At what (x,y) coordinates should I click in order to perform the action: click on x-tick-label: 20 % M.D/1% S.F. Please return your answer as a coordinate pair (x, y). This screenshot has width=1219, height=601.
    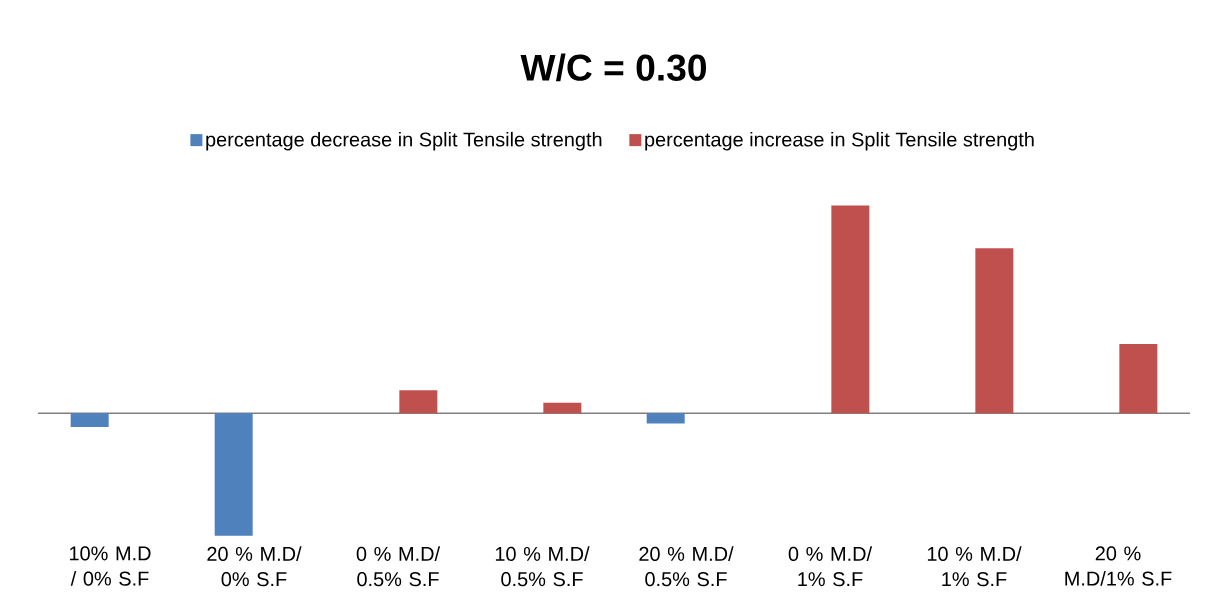
    Looking at the image, I should click on (1118, 566).